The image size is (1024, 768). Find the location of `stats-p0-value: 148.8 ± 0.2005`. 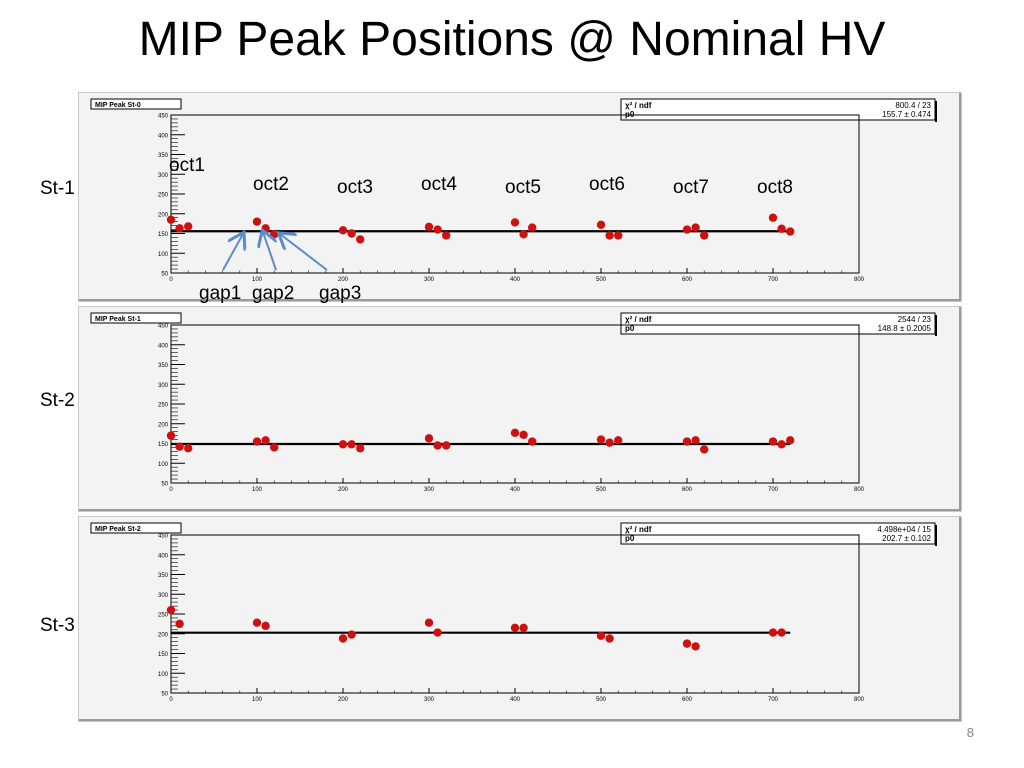

stats-p0-value: 148.8 ± 0.2005 is located at coordinates (905, 328).